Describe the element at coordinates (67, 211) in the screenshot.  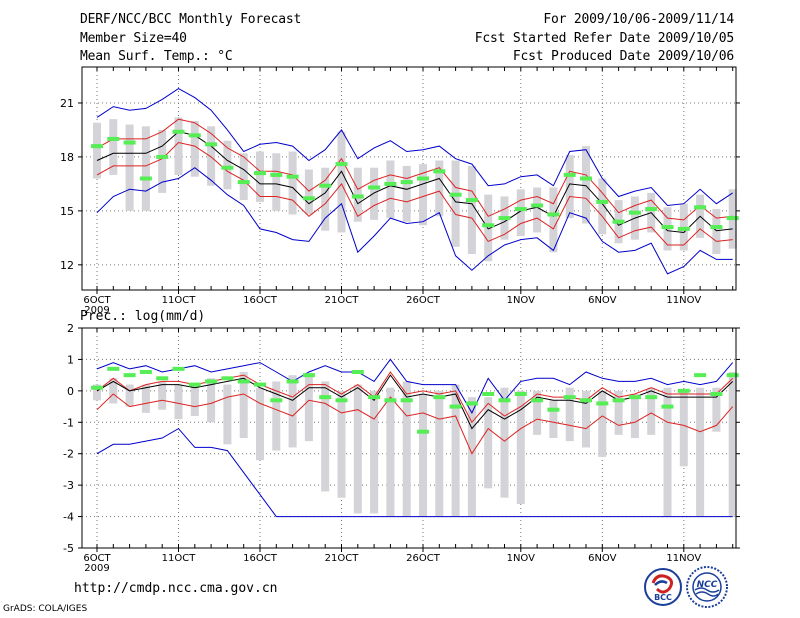
I see `y-tick-label: 15` at that location.